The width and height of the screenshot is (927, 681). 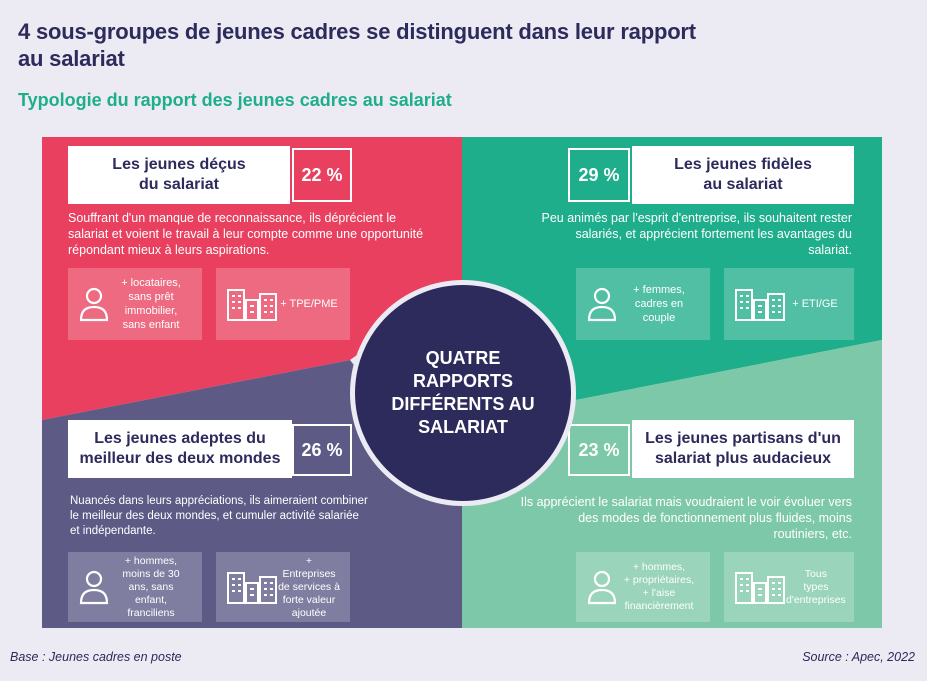 What do you see at coordinates (816, 586) in the screenshot?
I see `company-text-partisans: Tous types d'entreprises` at bounding box center [816, 586].